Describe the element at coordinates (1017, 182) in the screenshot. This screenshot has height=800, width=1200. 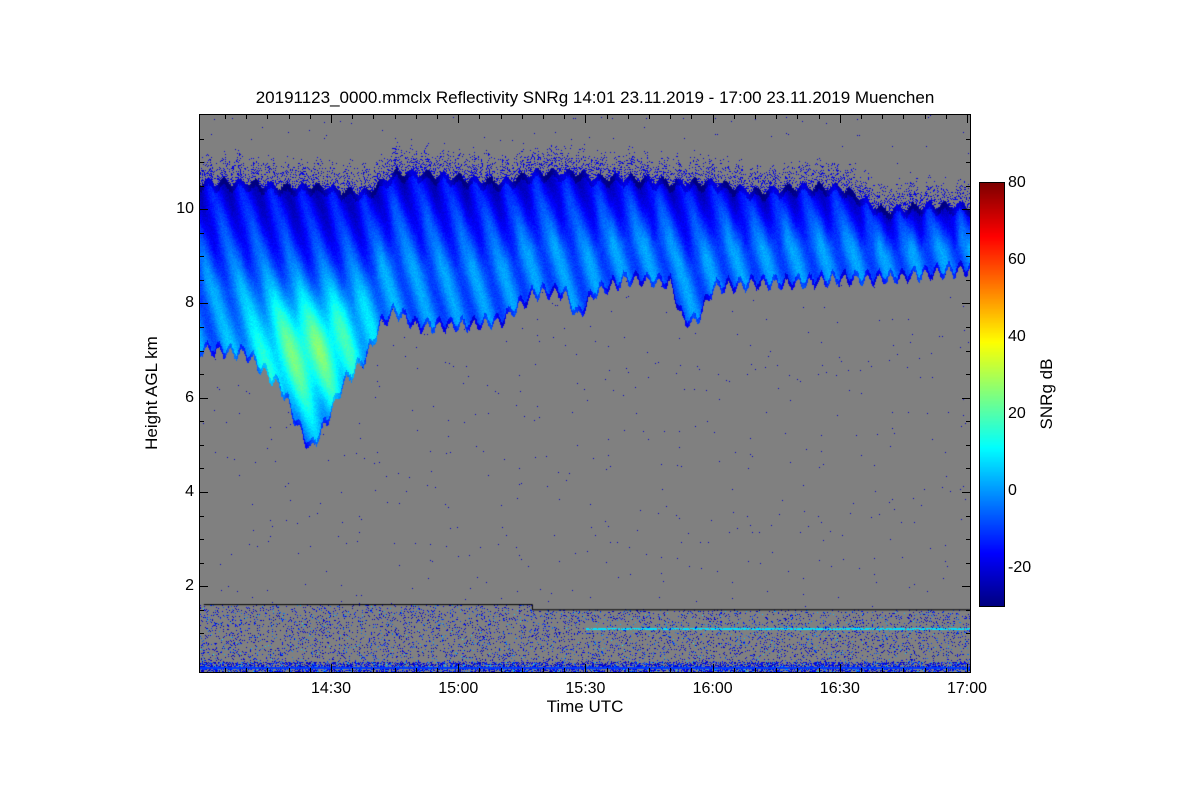
I see `colorbar-tick-label: 80` at that location.